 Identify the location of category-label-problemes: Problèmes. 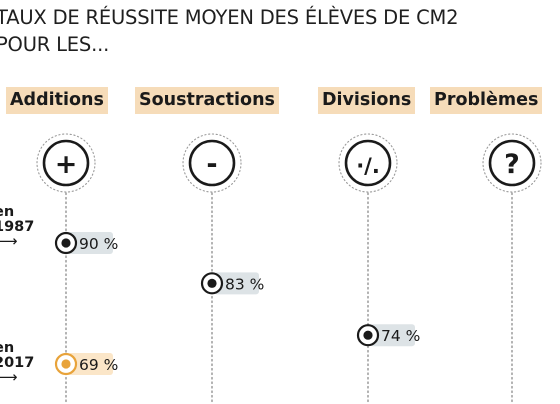
(486, 100).